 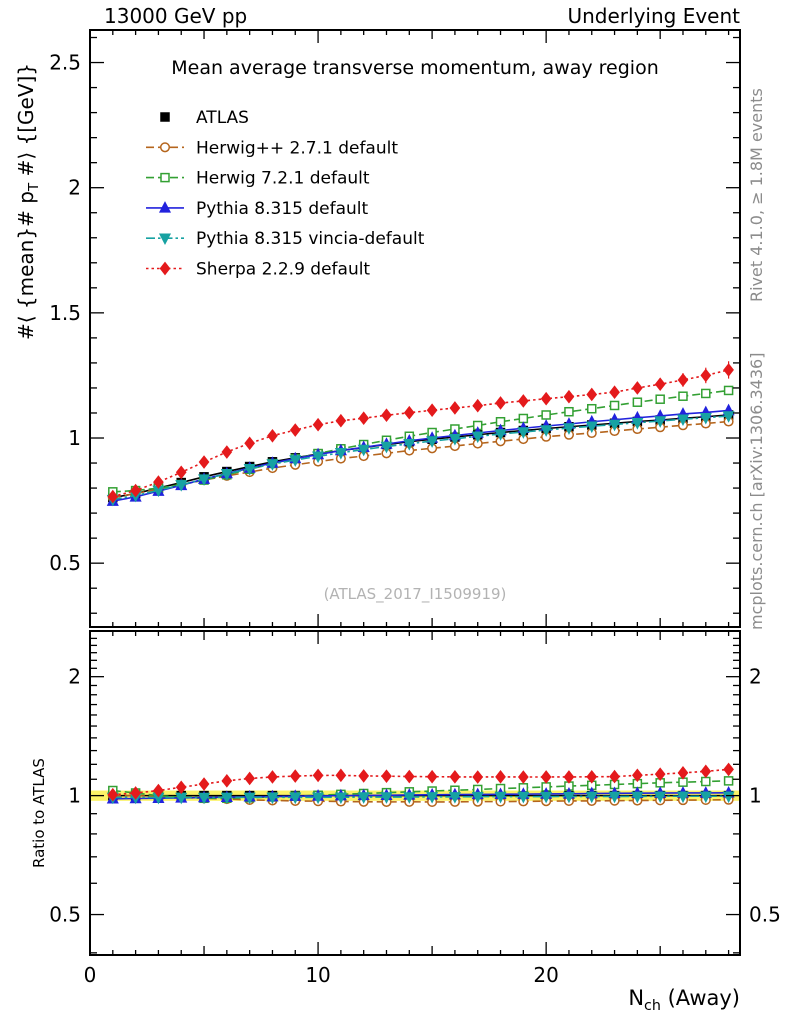 What do you see at coordinates (420, 798) in the screenshot?
I see `series-ratio-pythia-8-315-vincia-default` at bounding box center [420, 798].